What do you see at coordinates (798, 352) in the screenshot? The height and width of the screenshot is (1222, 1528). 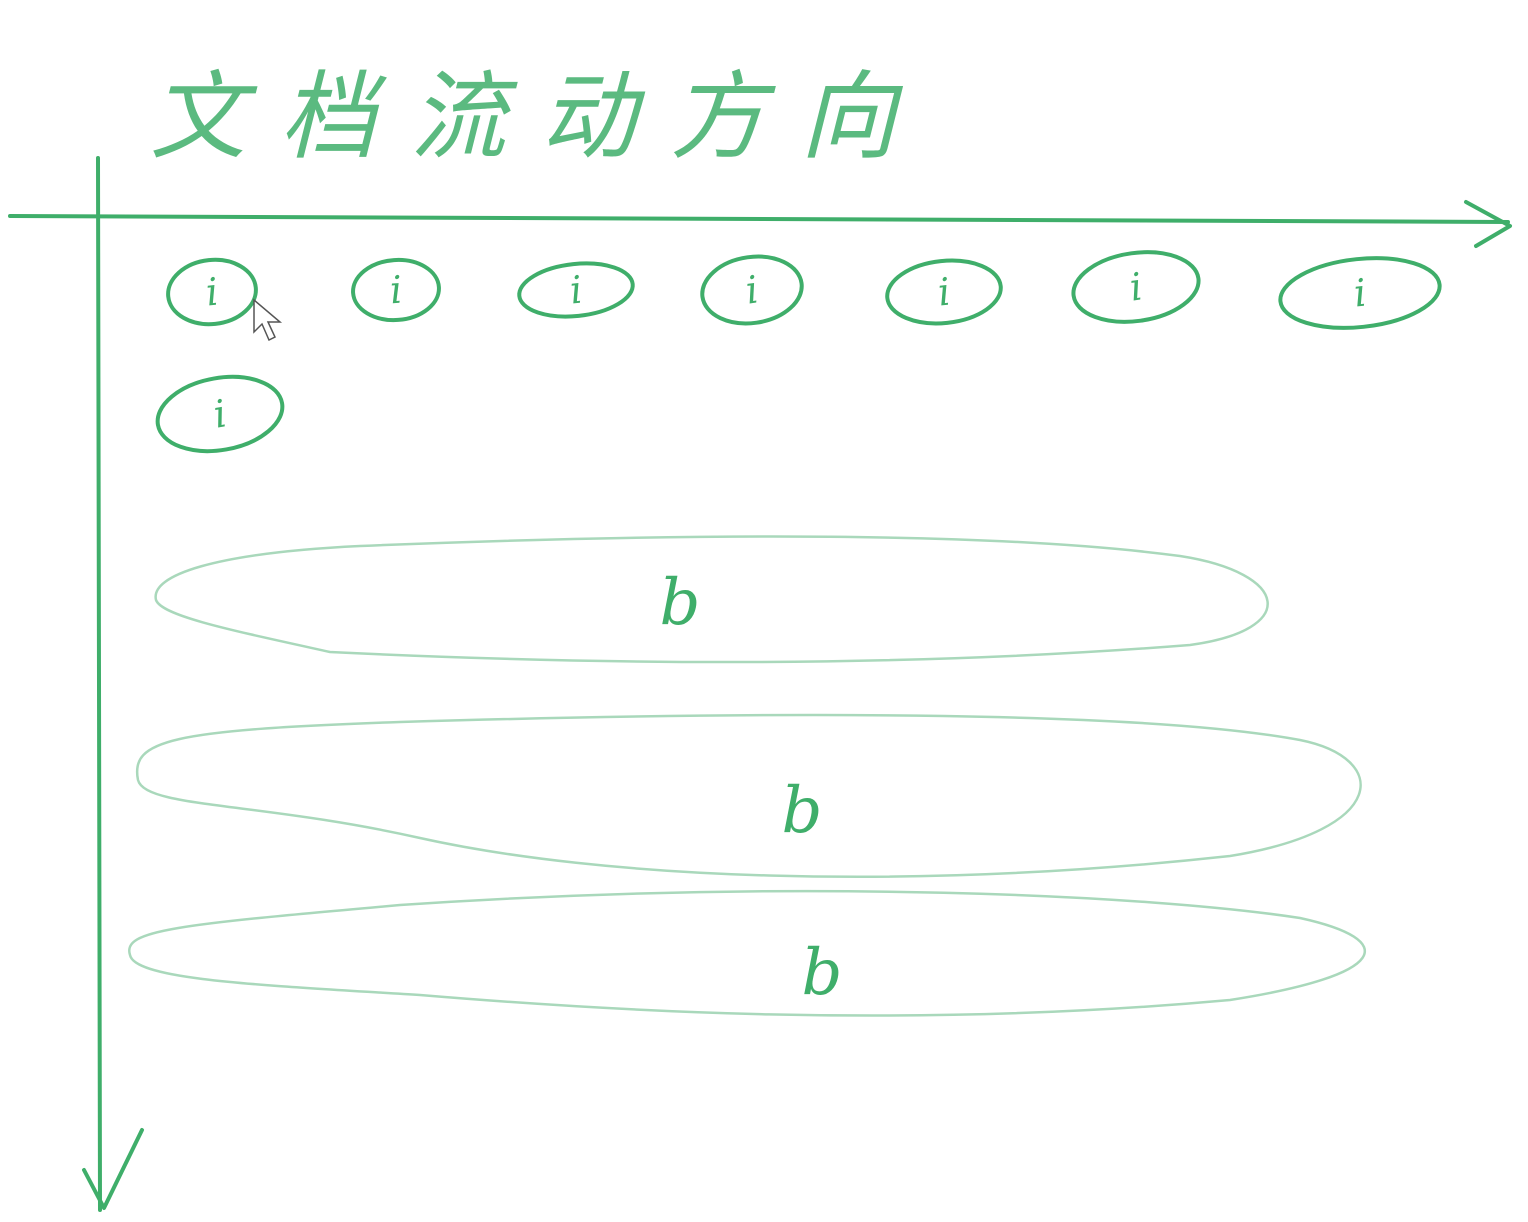 I see `inline-elements: i i i i i i i i` at bounding box center [798, 352].